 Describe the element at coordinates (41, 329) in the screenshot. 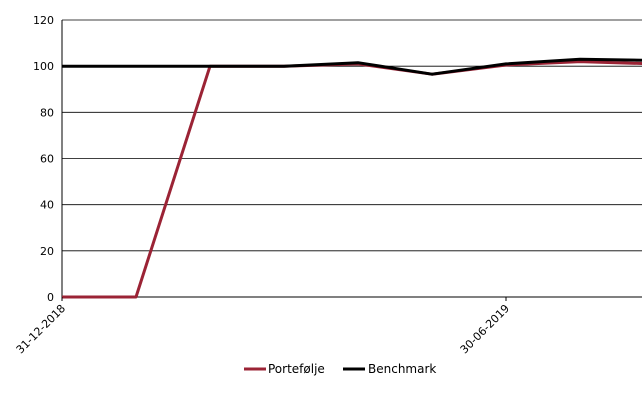

I see `x-tick-label: 31-12-2018` at that location.